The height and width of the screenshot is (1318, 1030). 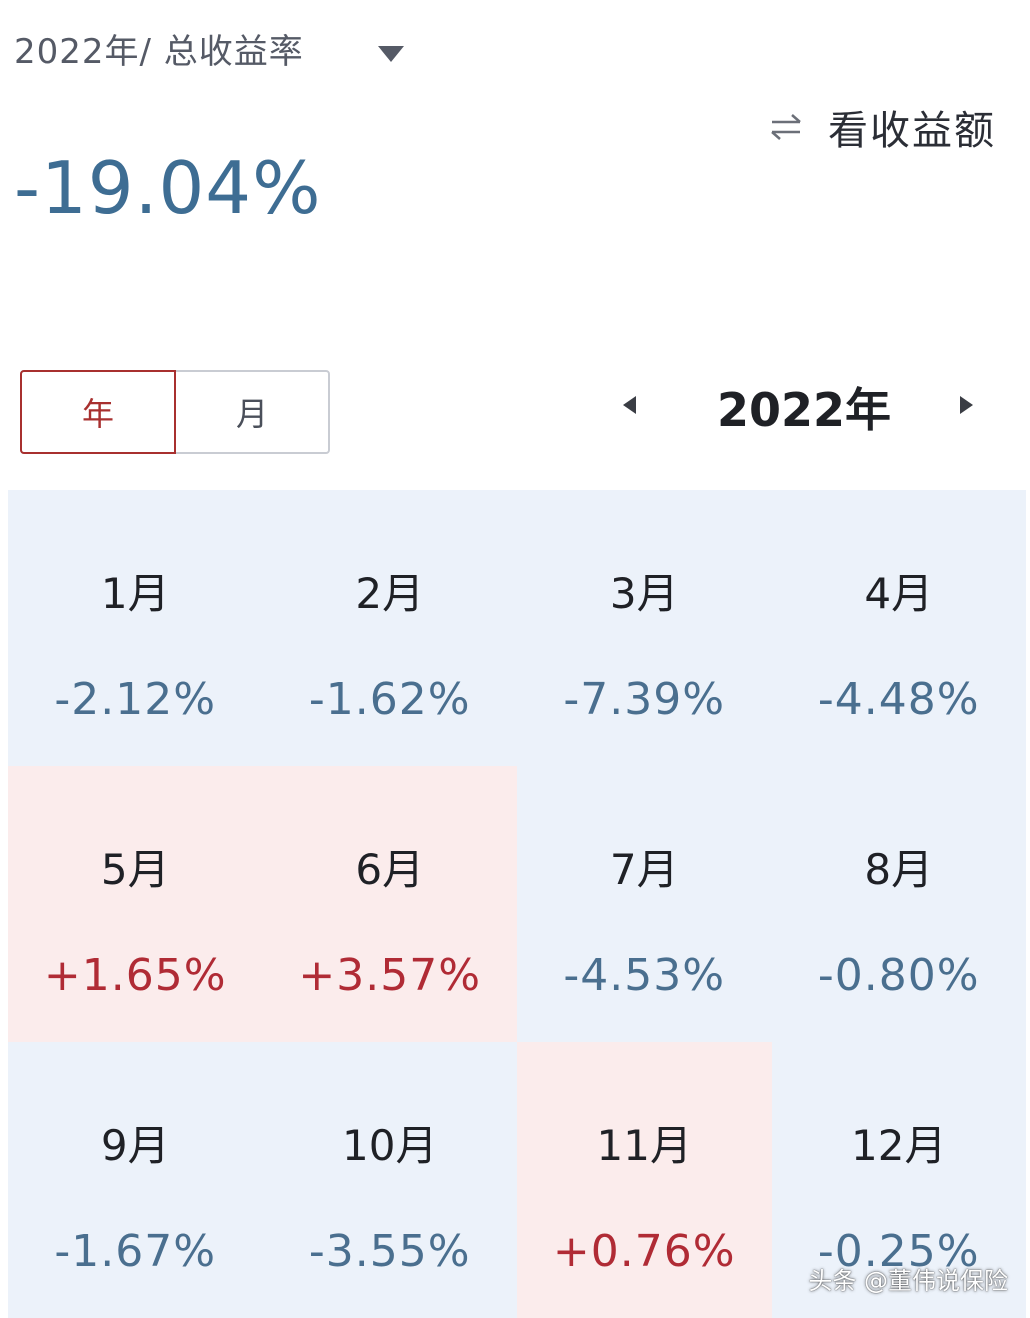 I want to click on month-label: 9月, so click(x=135, y=1145).